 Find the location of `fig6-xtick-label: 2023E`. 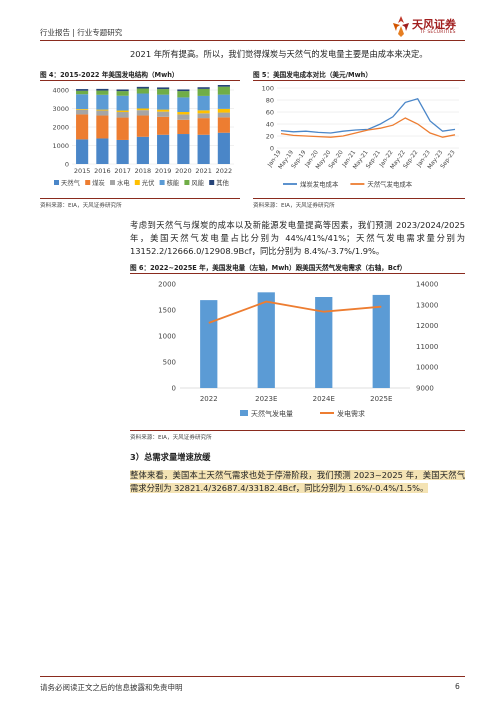

fig6-xtick-label: 2023E is located at coordinates (266, 399).